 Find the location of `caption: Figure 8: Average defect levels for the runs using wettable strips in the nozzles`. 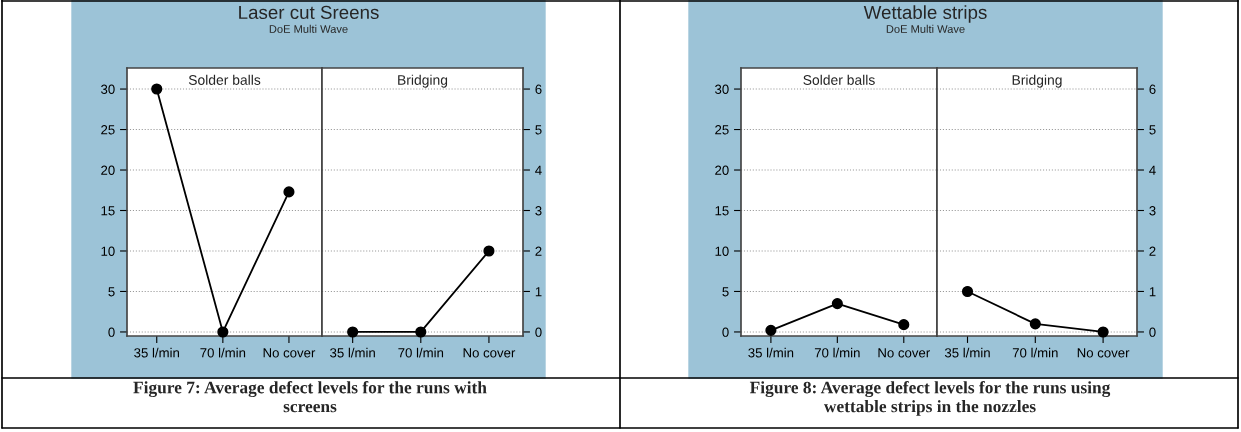

caption: Figure 8: Average defect levels for the runs using wettable strips in the nozzles is located at coordinates (930, 398).